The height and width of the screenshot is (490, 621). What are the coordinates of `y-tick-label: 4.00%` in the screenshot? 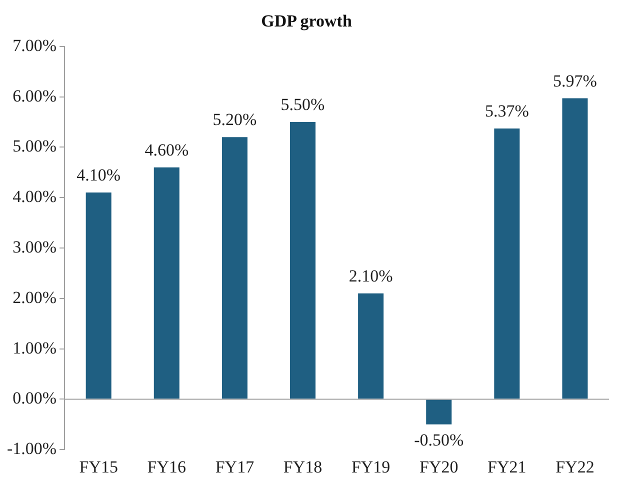 It's located at (34, 196).